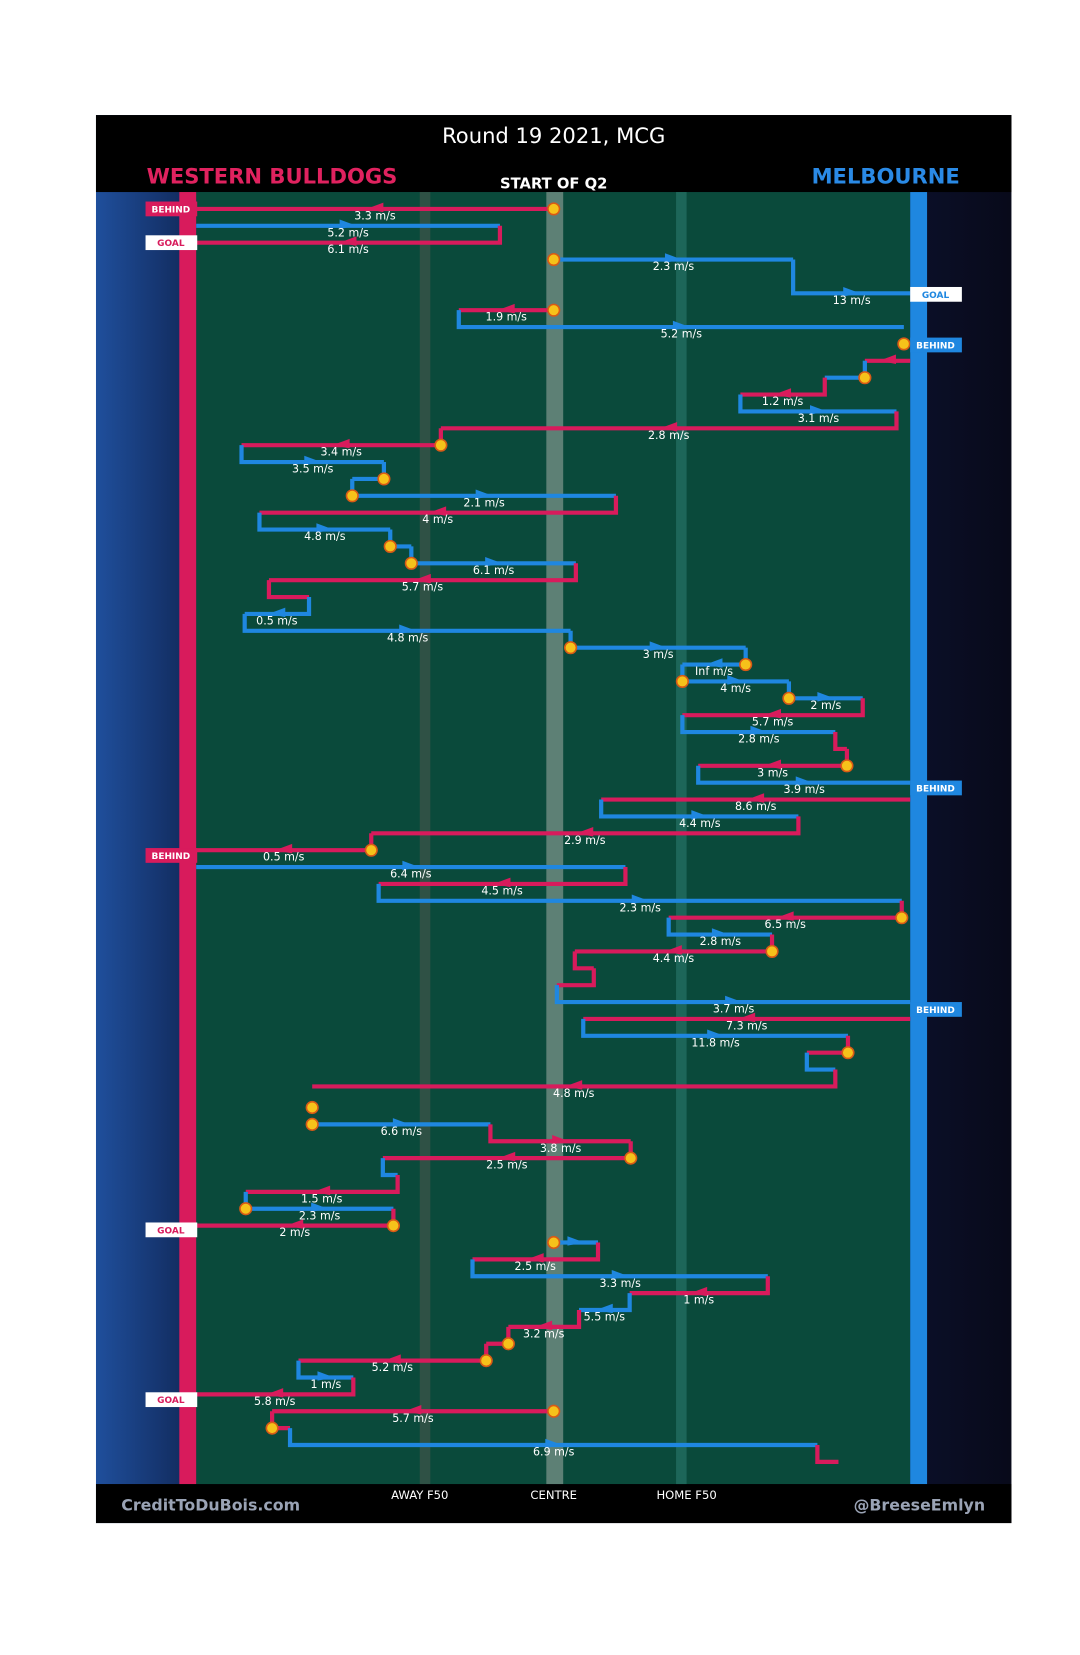 This screenshot has width=1080, height=1655. I want to click on speed-label: 3.8 m/s, so click(561, 1148).